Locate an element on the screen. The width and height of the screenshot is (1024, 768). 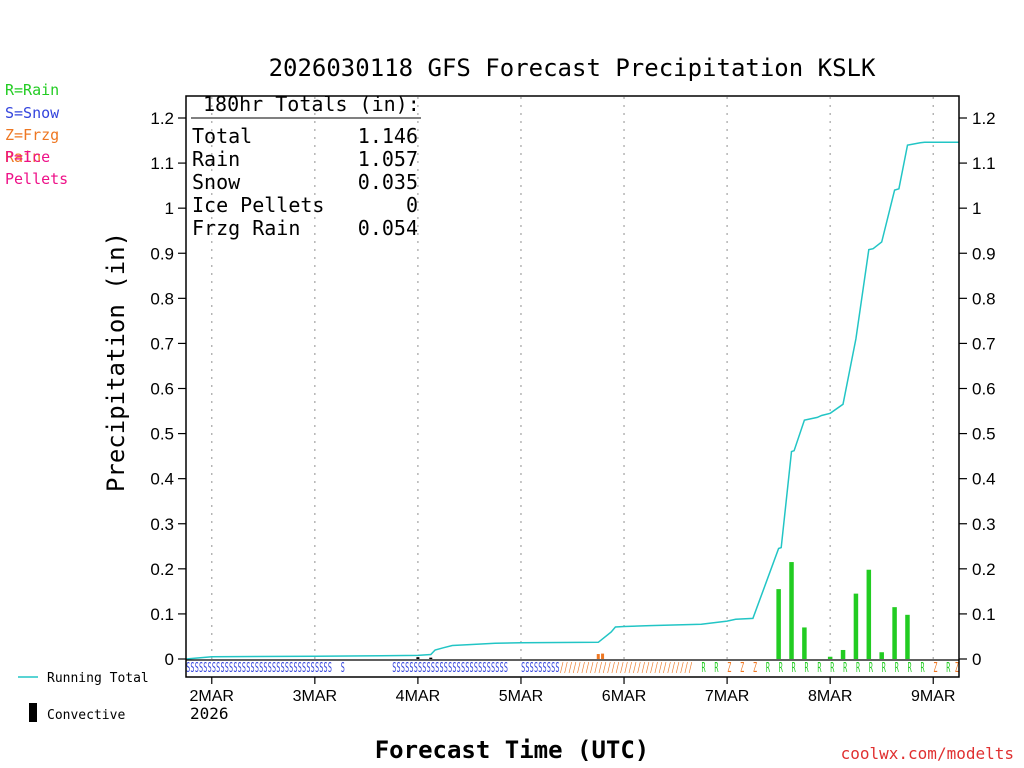
ptype-snow-0-16: S is located at coordinates (257, 668).